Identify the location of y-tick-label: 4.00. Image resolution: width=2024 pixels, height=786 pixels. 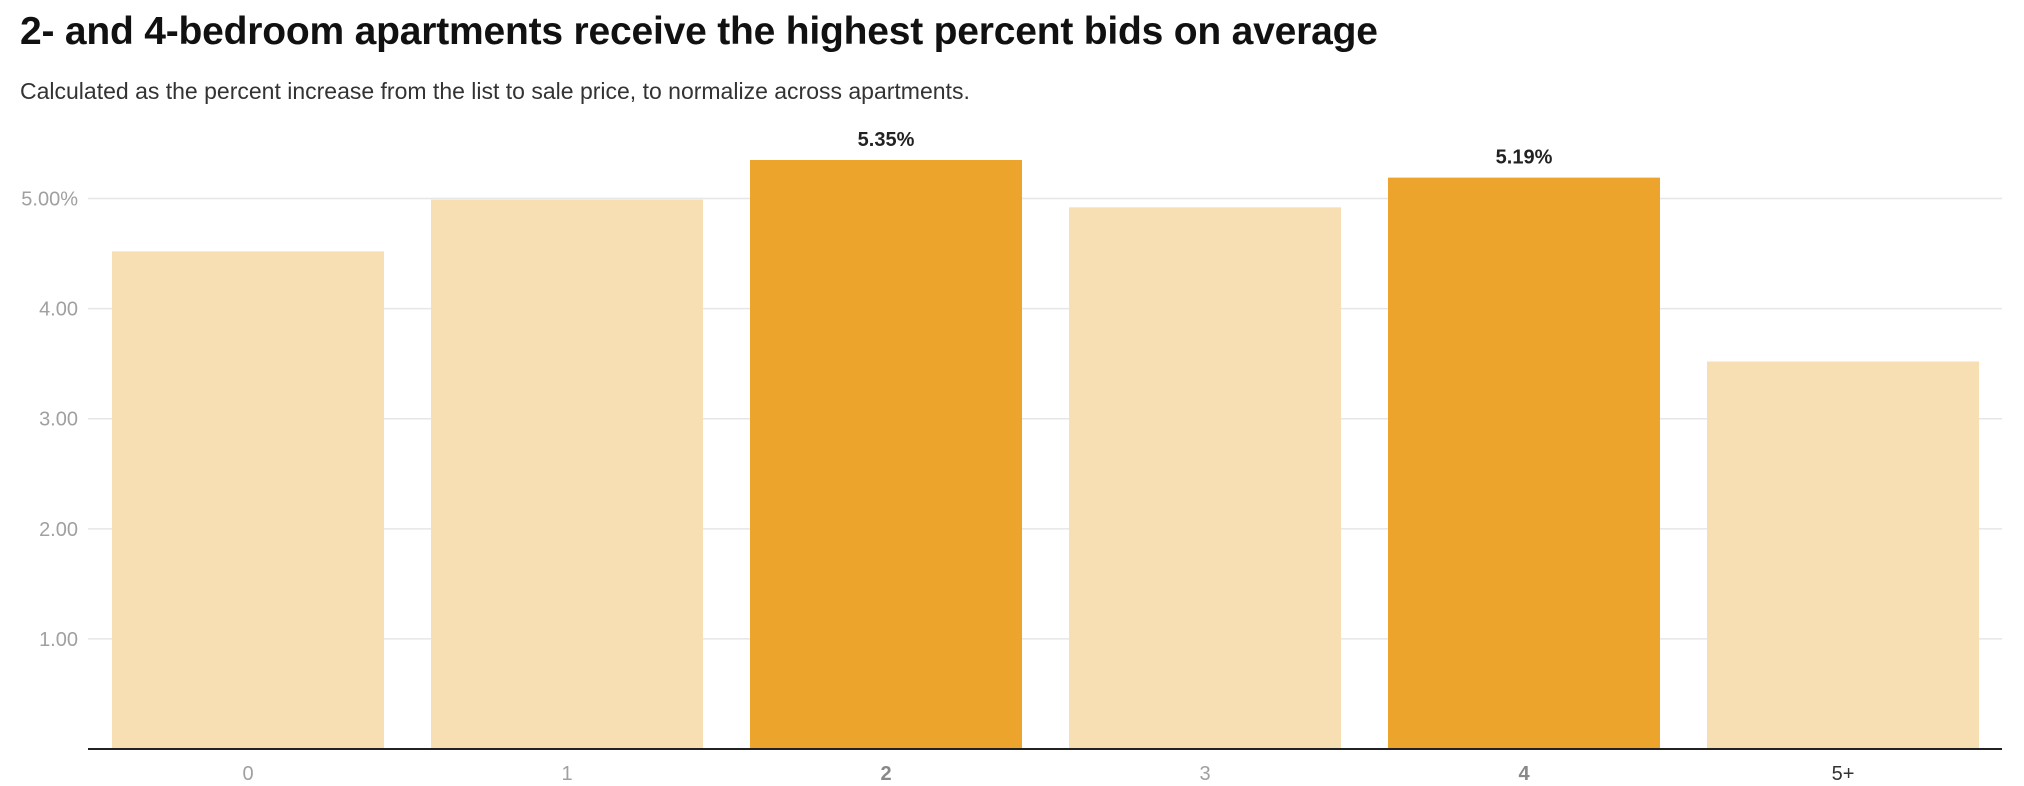
(58, 310).